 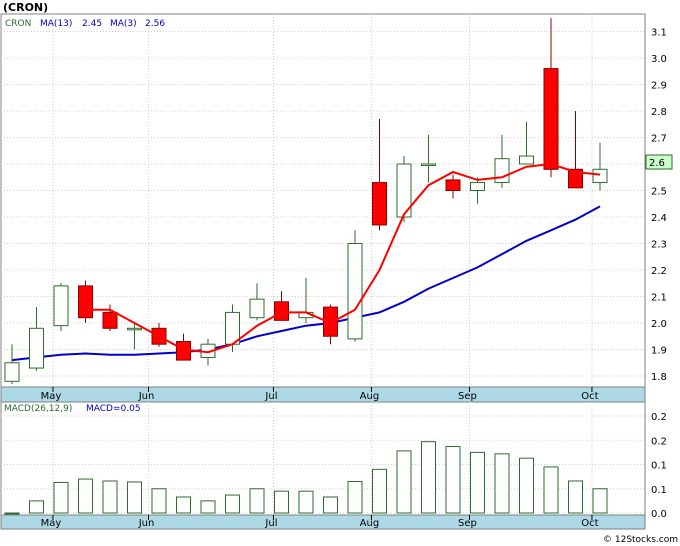 What do you see at coordinates (320, 394) in the screenshot?
I see `x-ticks-top: May Jun Jul Aug Sep Oct` at bounding box center [320, 394].